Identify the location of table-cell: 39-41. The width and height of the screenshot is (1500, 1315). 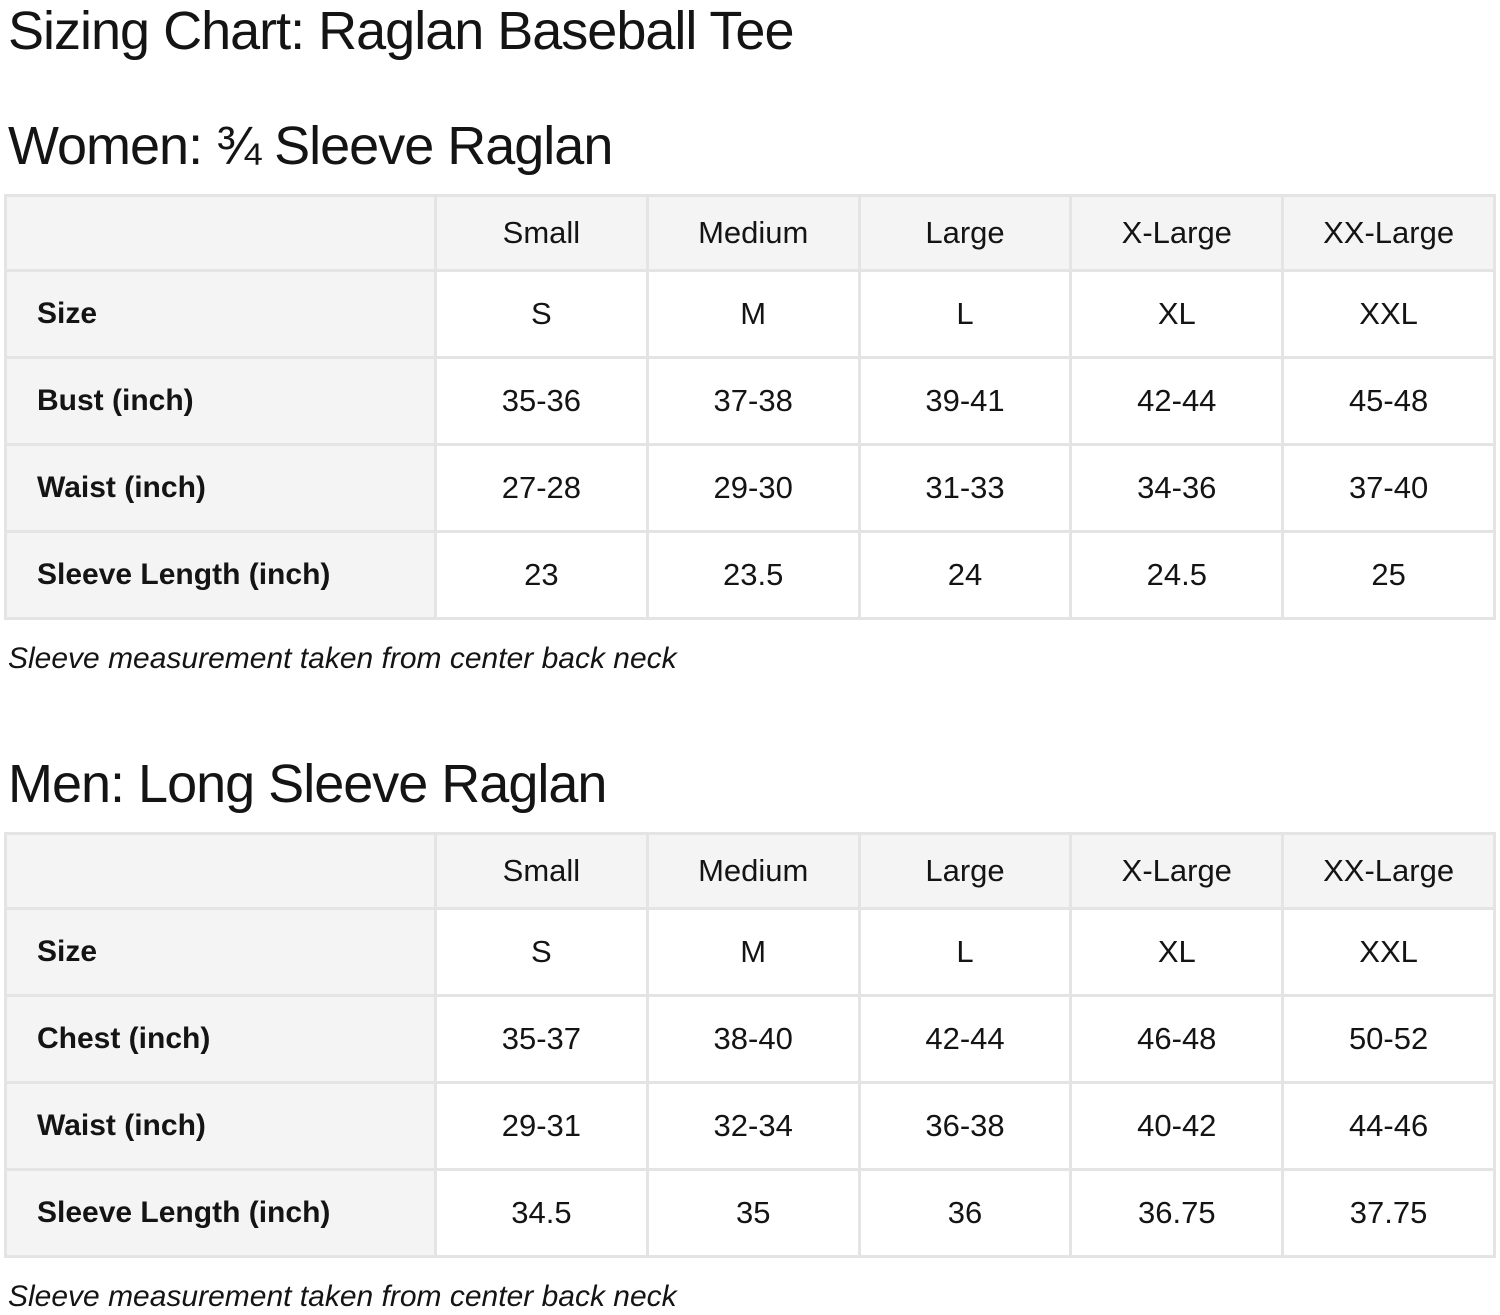
(965, 400).